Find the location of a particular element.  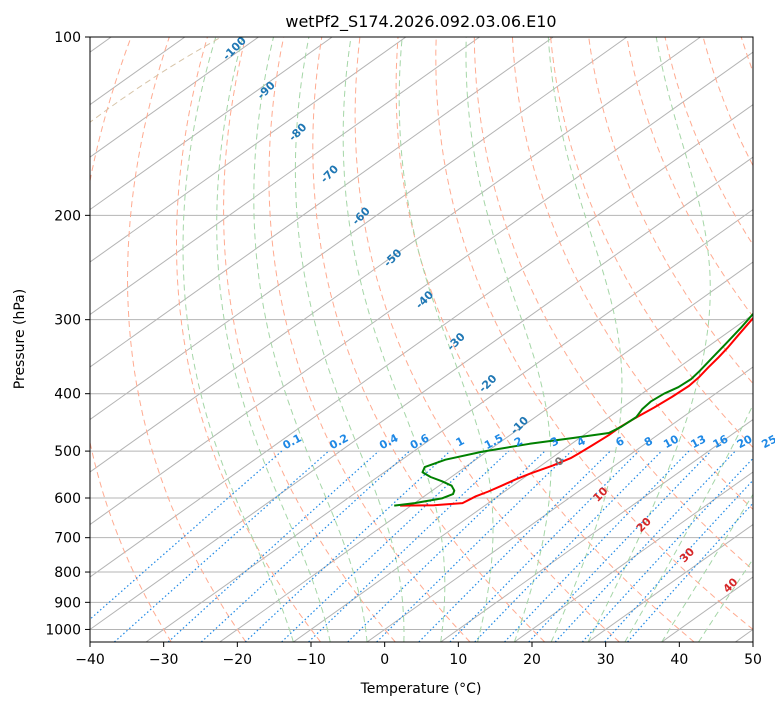

series-lines is located at coordinates (573, 409).